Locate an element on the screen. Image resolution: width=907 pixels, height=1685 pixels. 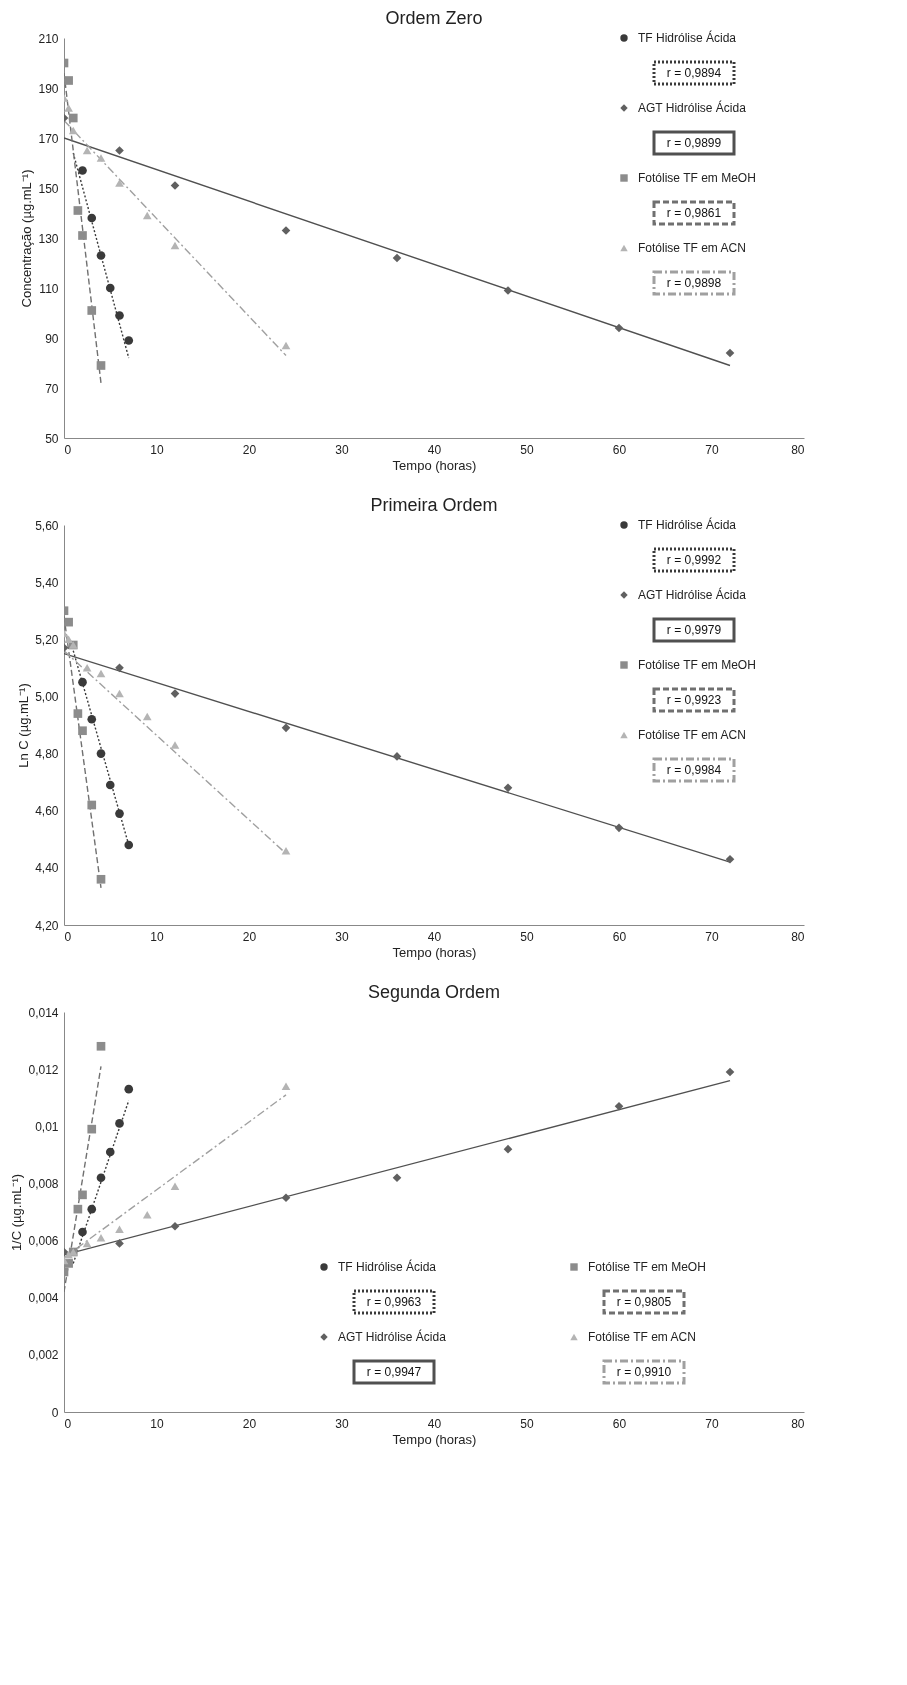
chart-title: Ordem Zero is located at coordinates (434, 18).